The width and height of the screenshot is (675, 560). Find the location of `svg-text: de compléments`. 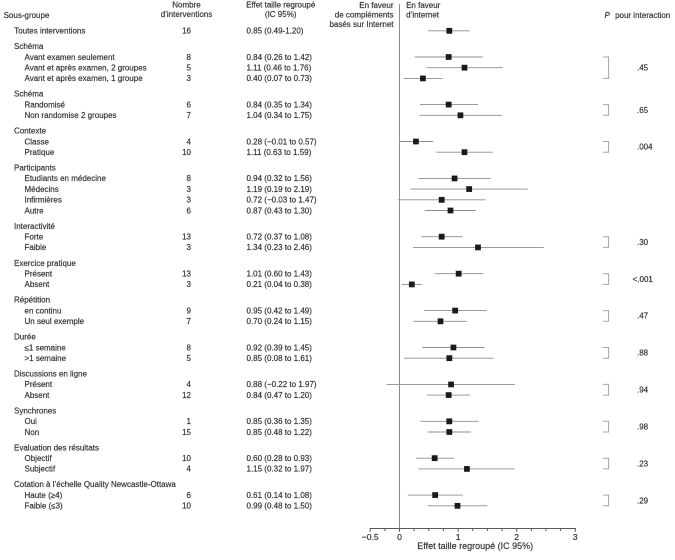

svg-text: de compléments is located at coordinates (364, 15).